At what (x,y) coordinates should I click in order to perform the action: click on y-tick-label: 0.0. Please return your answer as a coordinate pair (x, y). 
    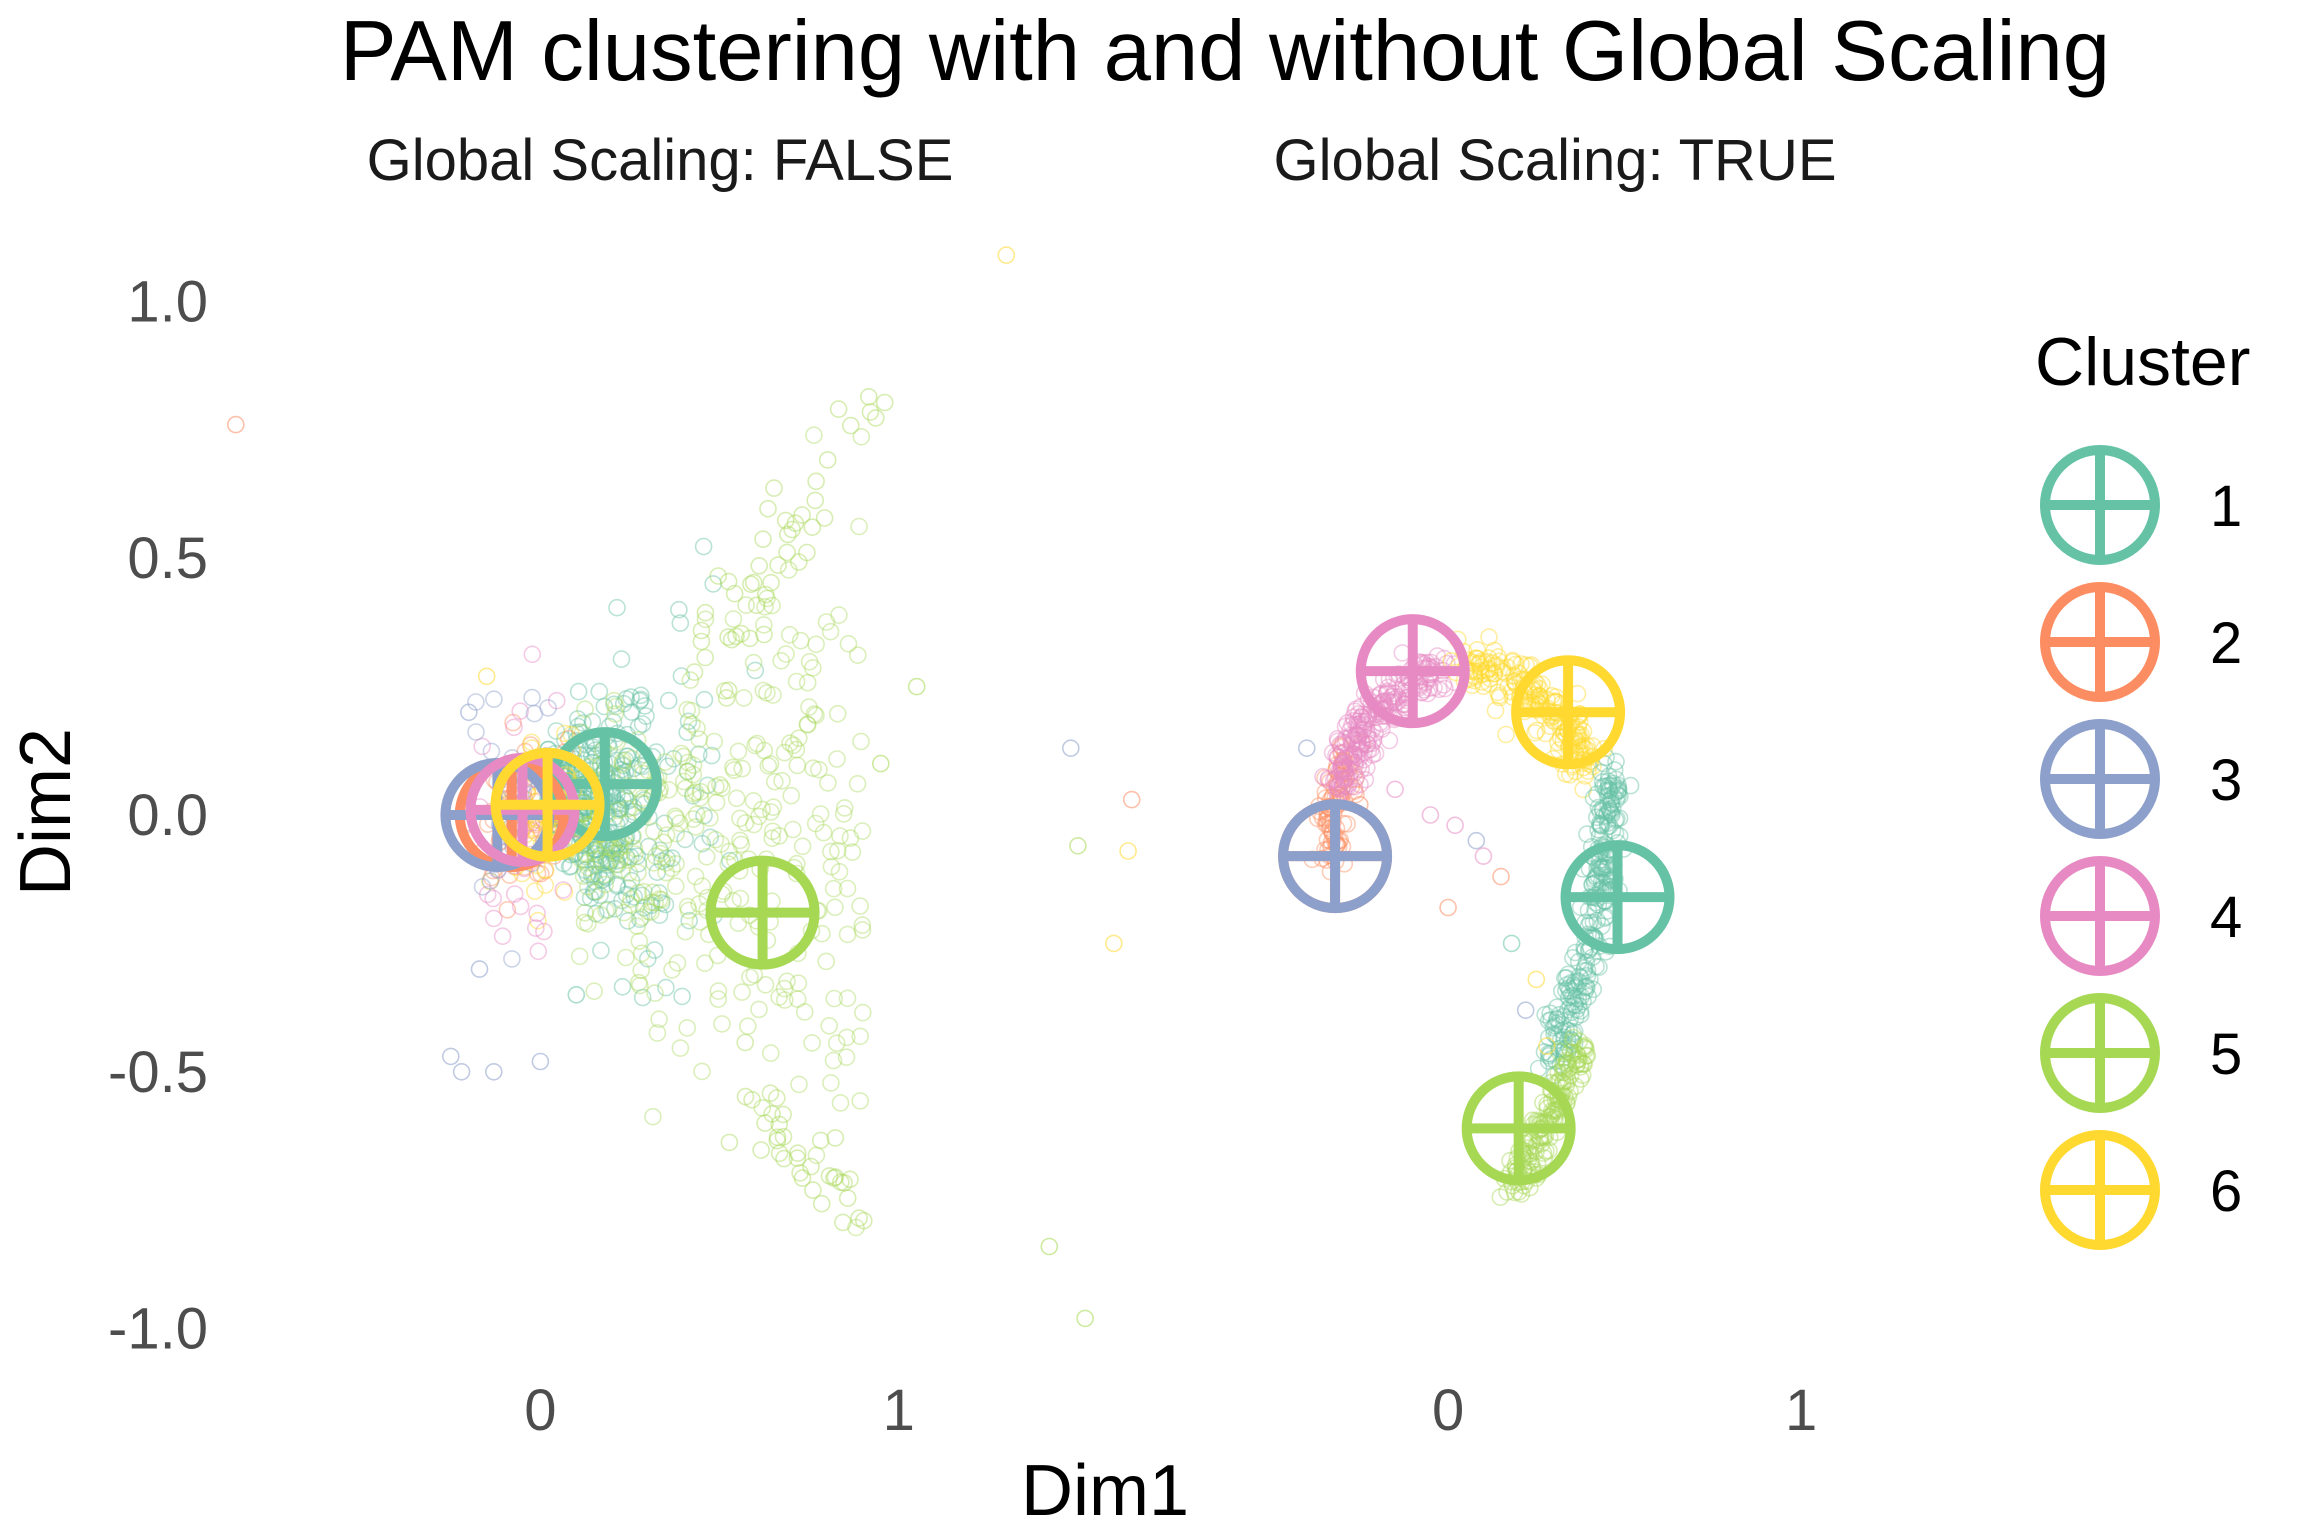
    Looking at the image, I should click on (167, 815).